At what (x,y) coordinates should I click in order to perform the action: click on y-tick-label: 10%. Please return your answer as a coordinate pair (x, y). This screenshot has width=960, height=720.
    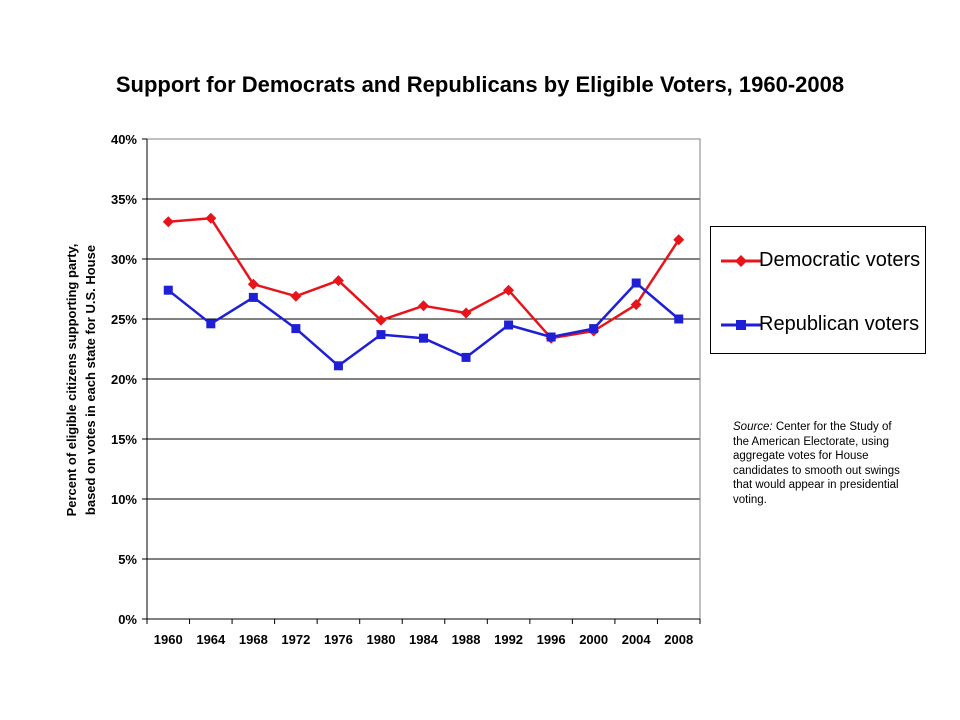
    Looking at the image, I should click on (124, 499).